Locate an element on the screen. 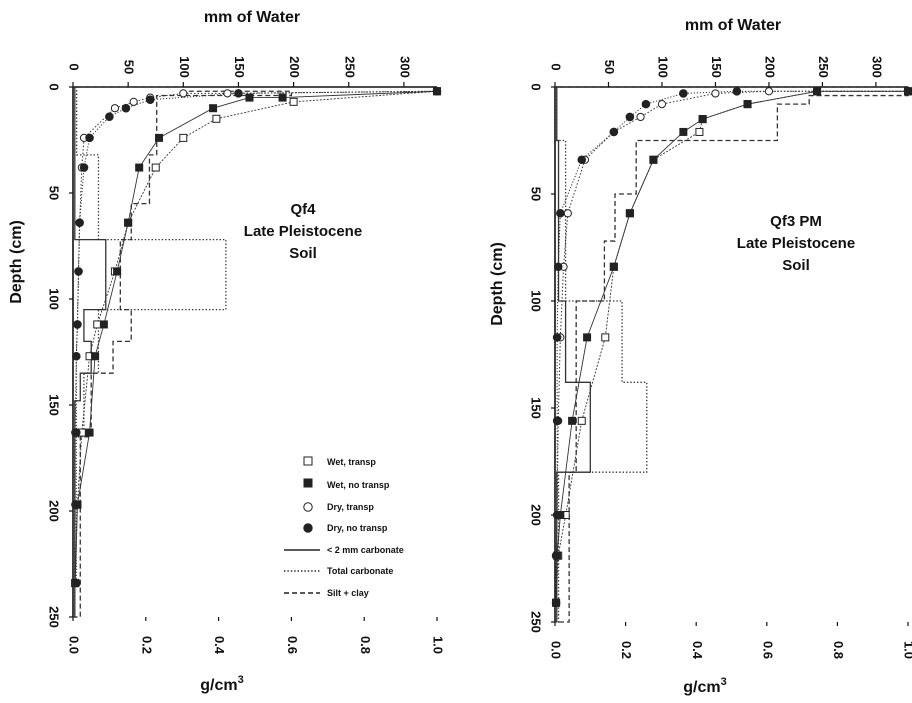 This screenshot has width=912, height=703. bottom-tick-label: 0.4 is located at coordinates (697, 650).